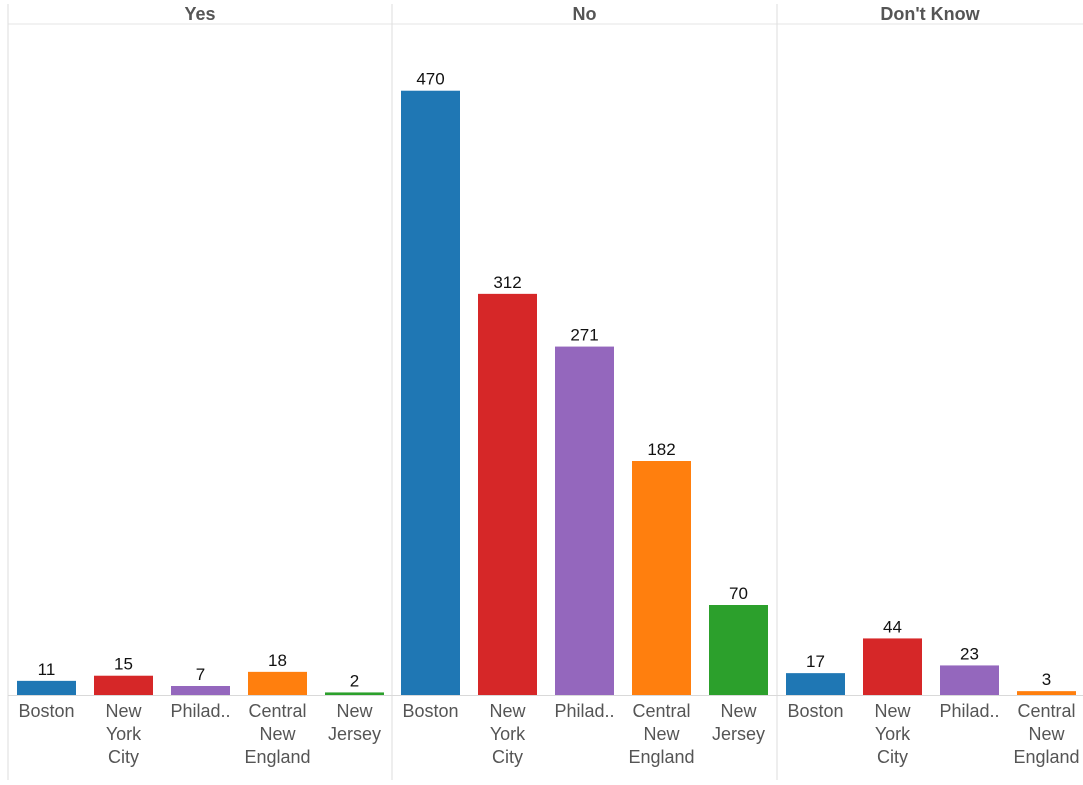 The image size is (1083, 785). Describe the element at coordinates (46, 687) in the screenshot. I see `bar-yes-boston` at that location.